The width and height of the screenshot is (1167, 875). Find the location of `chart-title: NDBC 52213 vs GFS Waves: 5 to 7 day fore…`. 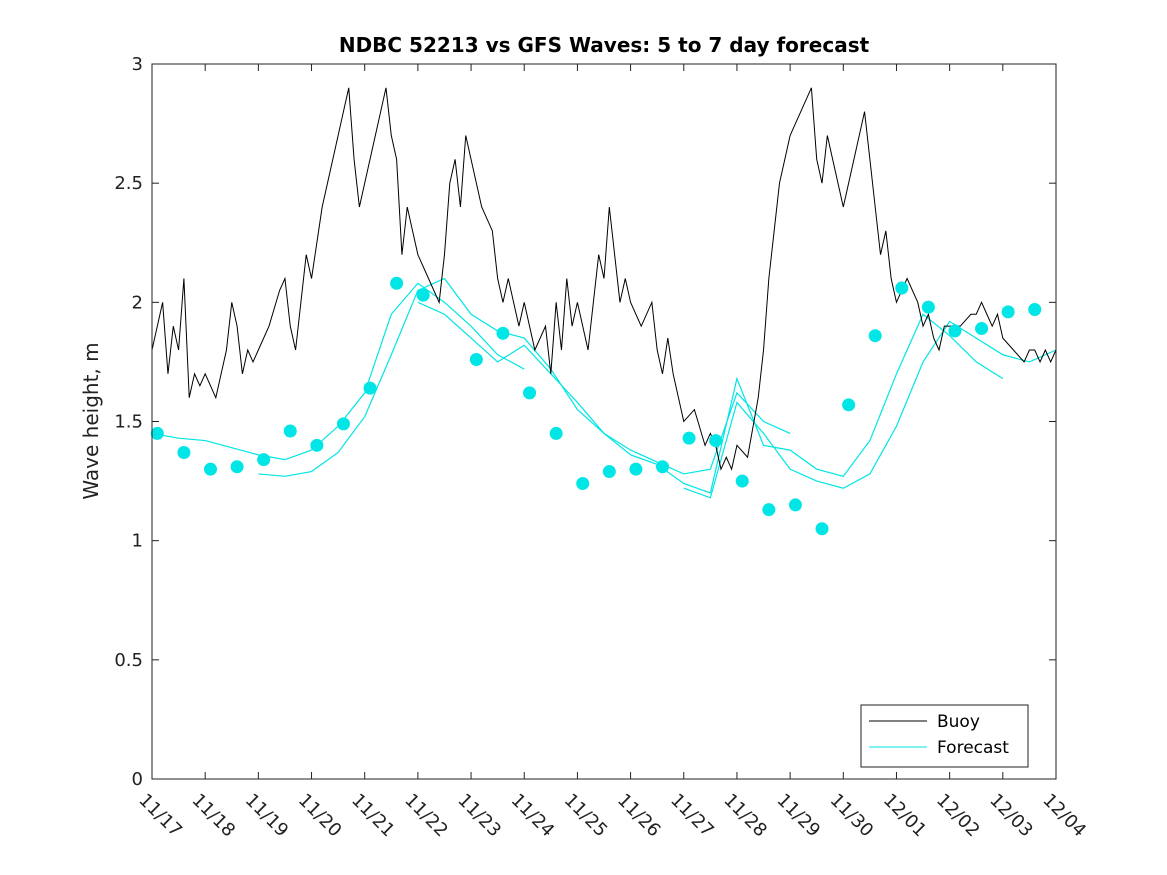

chart-title: NDBC 52213 vs GFS Waves: 5 to 7 day fore… is located at coordinates (604, 45).